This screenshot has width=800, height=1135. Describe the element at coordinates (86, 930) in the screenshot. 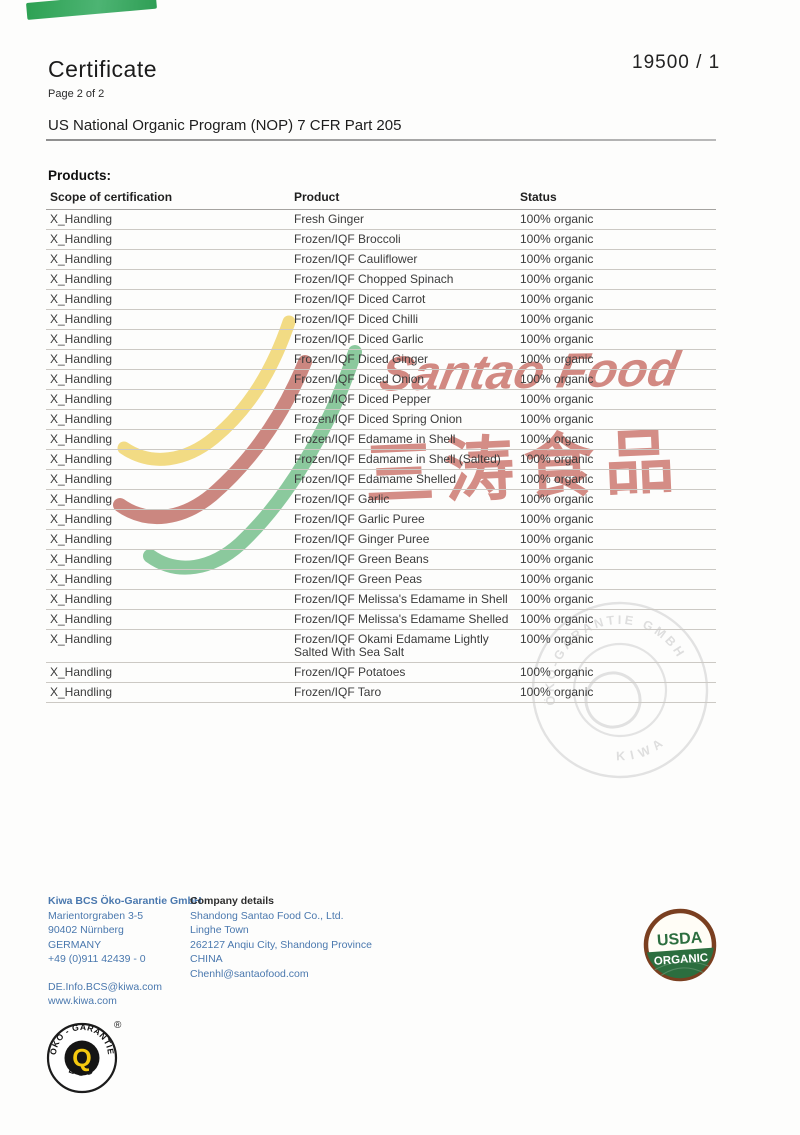

I see `certifier-address-line: 90402 Nürnberg` at that location.